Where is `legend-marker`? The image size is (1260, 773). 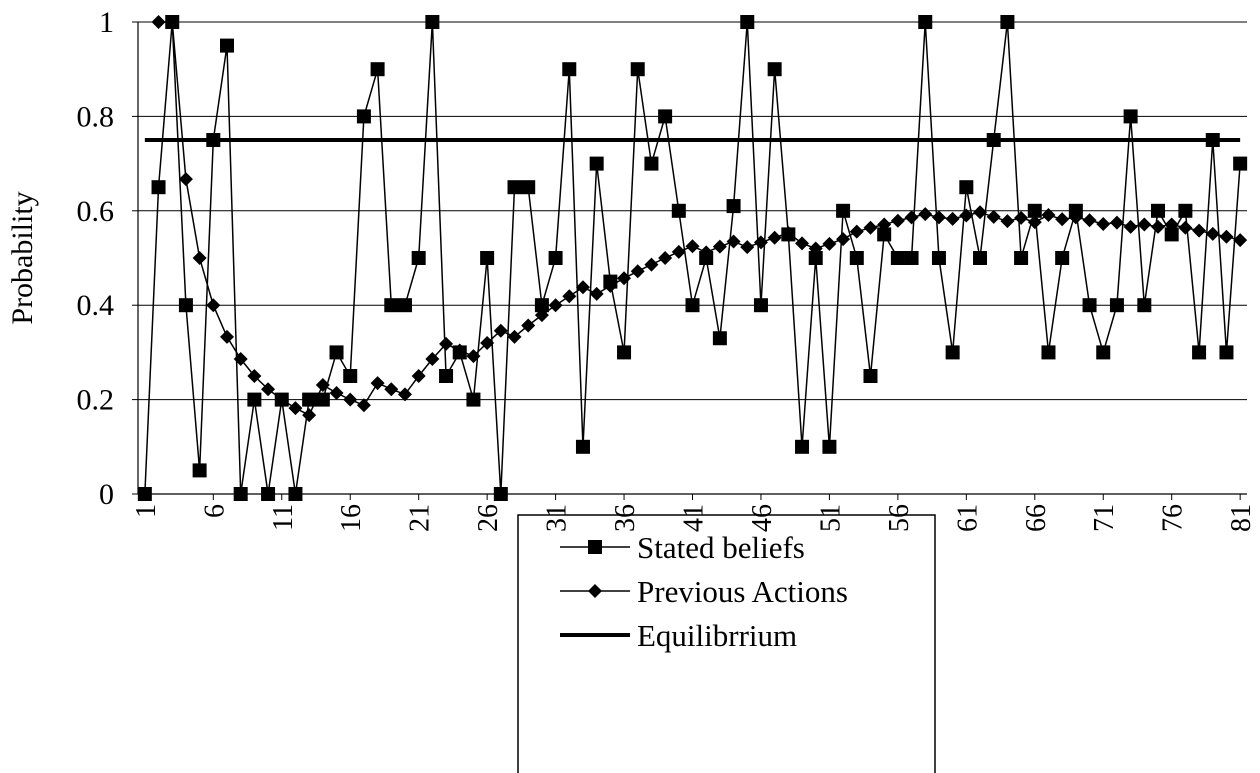 legend-marker is located at coordinates (595, 547).